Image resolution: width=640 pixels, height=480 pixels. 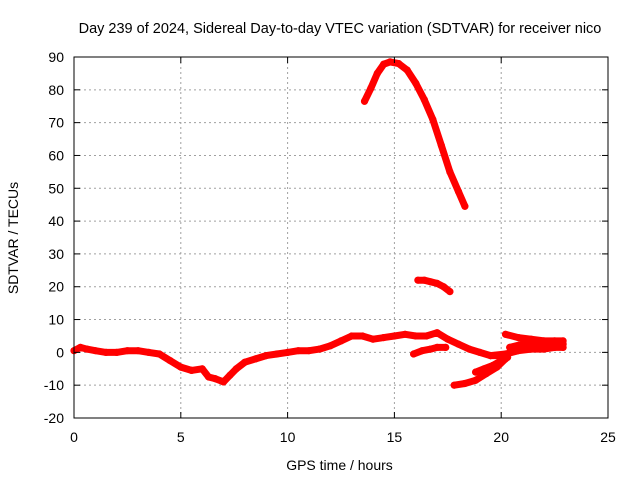 I want to click on x-tick-label: 25, so click(x=608, y=437).